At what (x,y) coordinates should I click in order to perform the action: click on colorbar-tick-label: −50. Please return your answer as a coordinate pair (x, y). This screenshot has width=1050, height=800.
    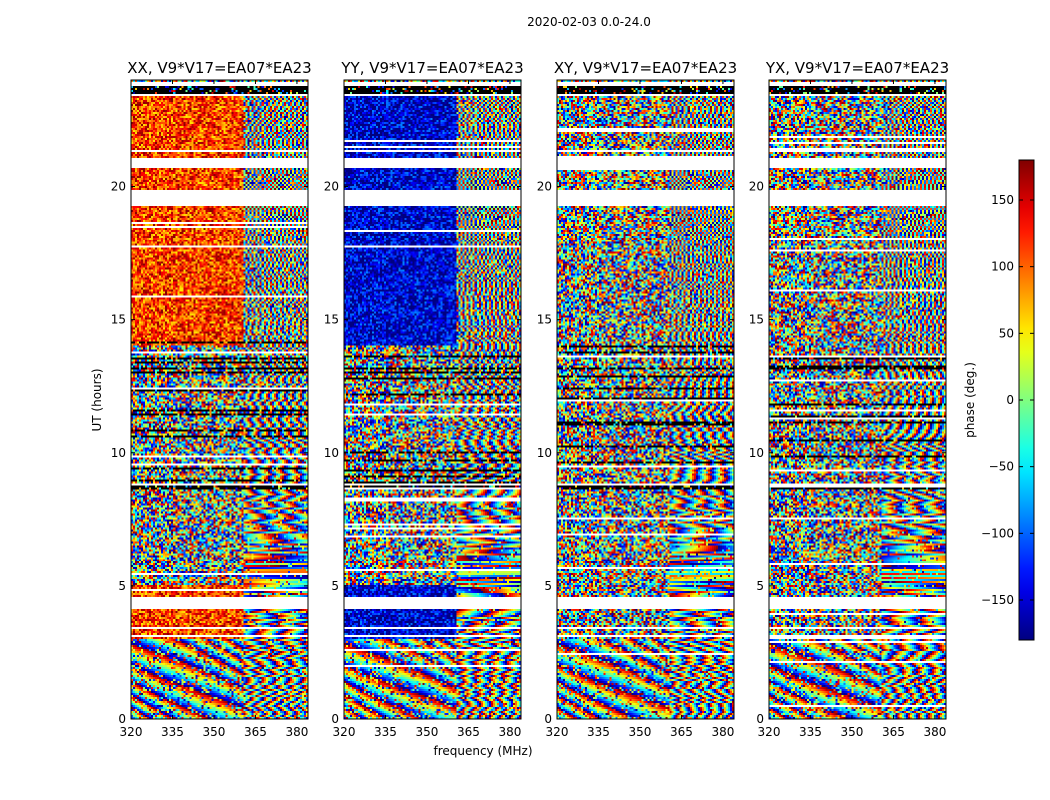
    Looking at the image, I should click on (1001, 467).